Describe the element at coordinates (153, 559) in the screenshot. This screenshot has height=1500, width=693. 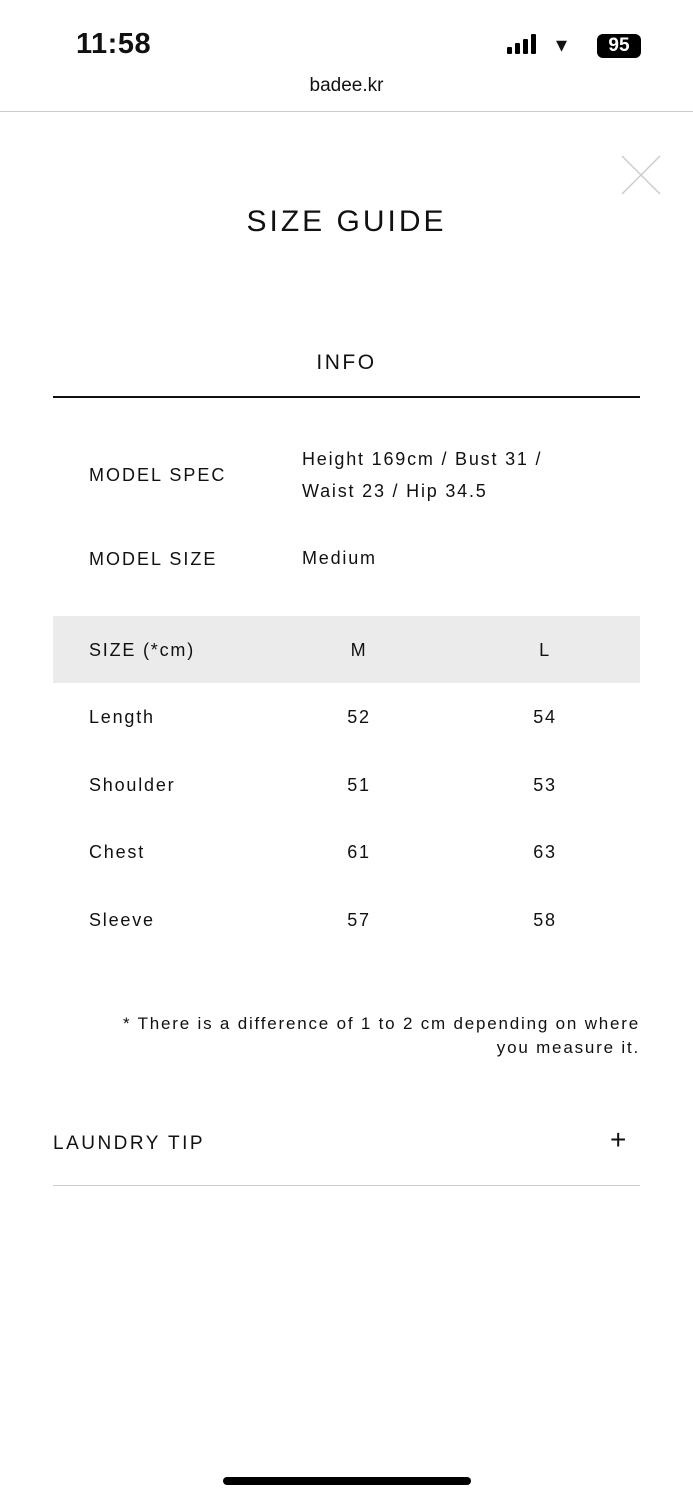
I see `model-size-label: MODEL SIZE` at that location.